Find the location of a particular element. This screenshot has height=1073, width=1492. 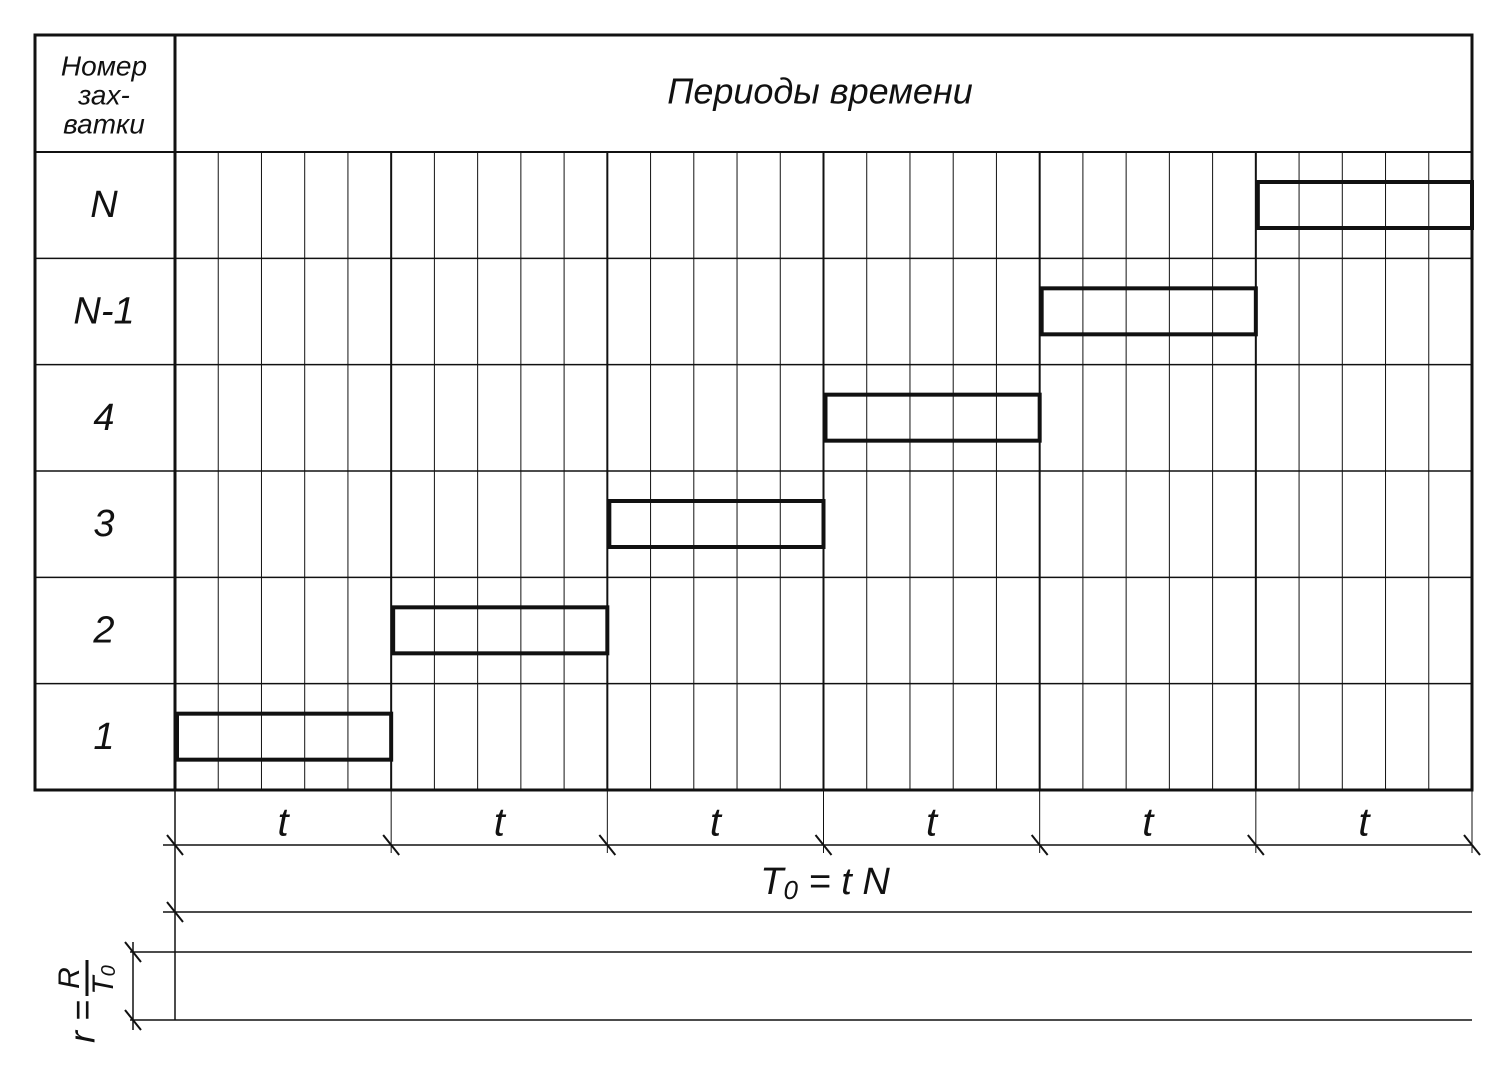

total-rest: = t N is located at coordinates (844, 882).